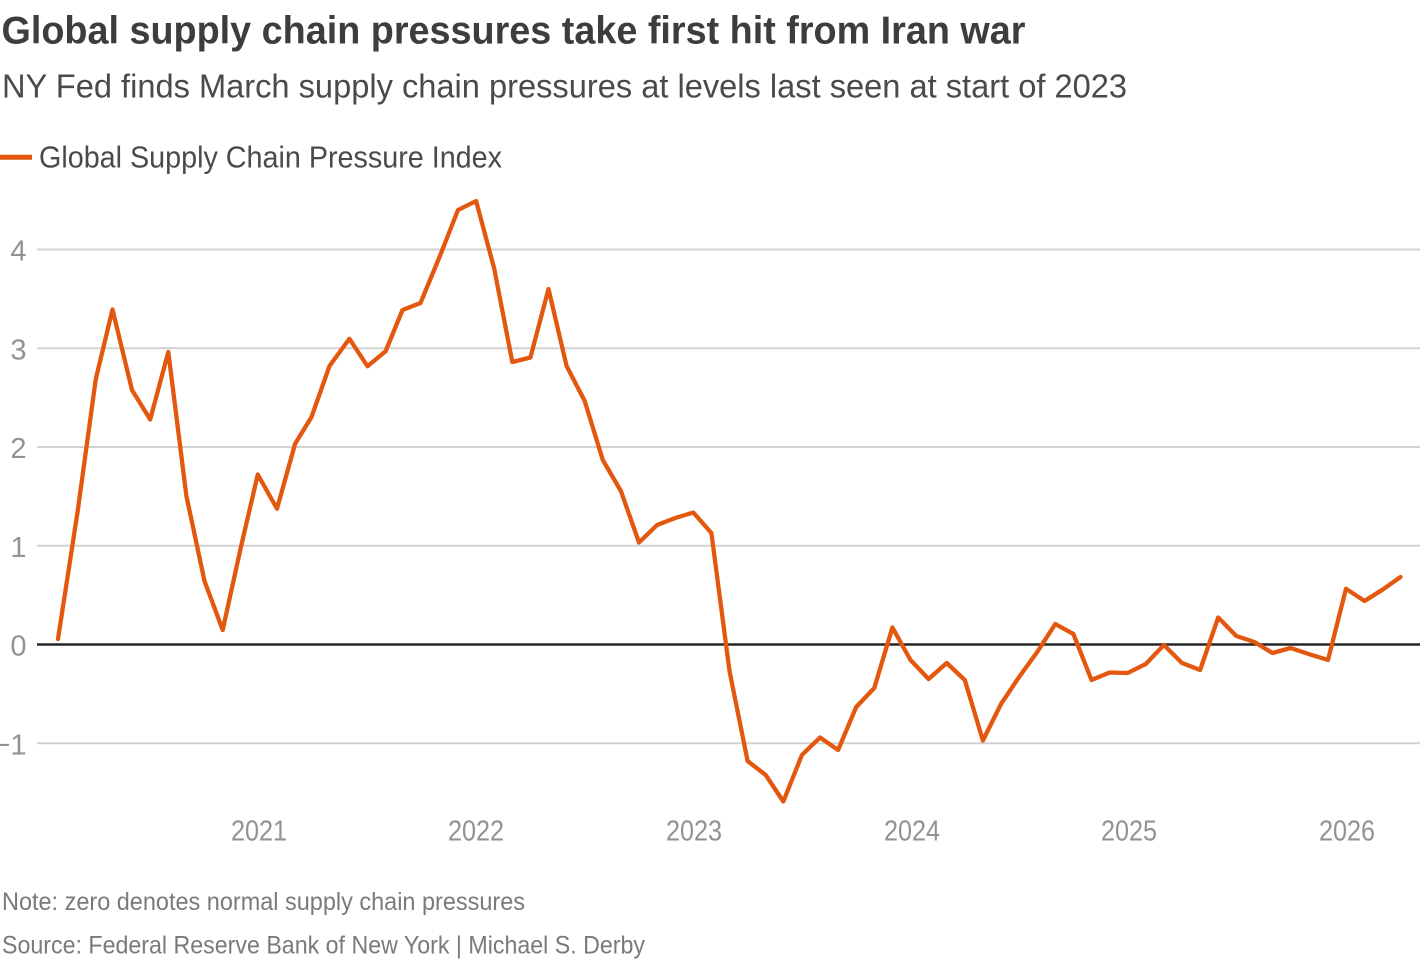  Describe the element at coordinates (1347, 832) in the screenshot. I see `svg-text: 2026` at that location.